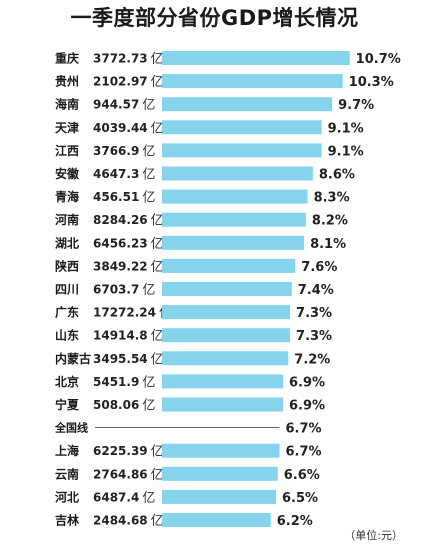 The image size is (429, 548). I want to click on province-label: 河北, so click(66, 496).